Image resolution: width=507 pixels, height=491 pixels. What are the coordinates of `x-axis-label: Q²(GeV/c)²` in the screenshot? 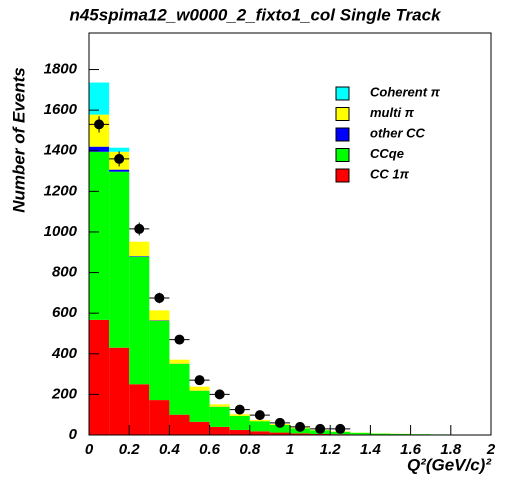 It's located at (449, 464).